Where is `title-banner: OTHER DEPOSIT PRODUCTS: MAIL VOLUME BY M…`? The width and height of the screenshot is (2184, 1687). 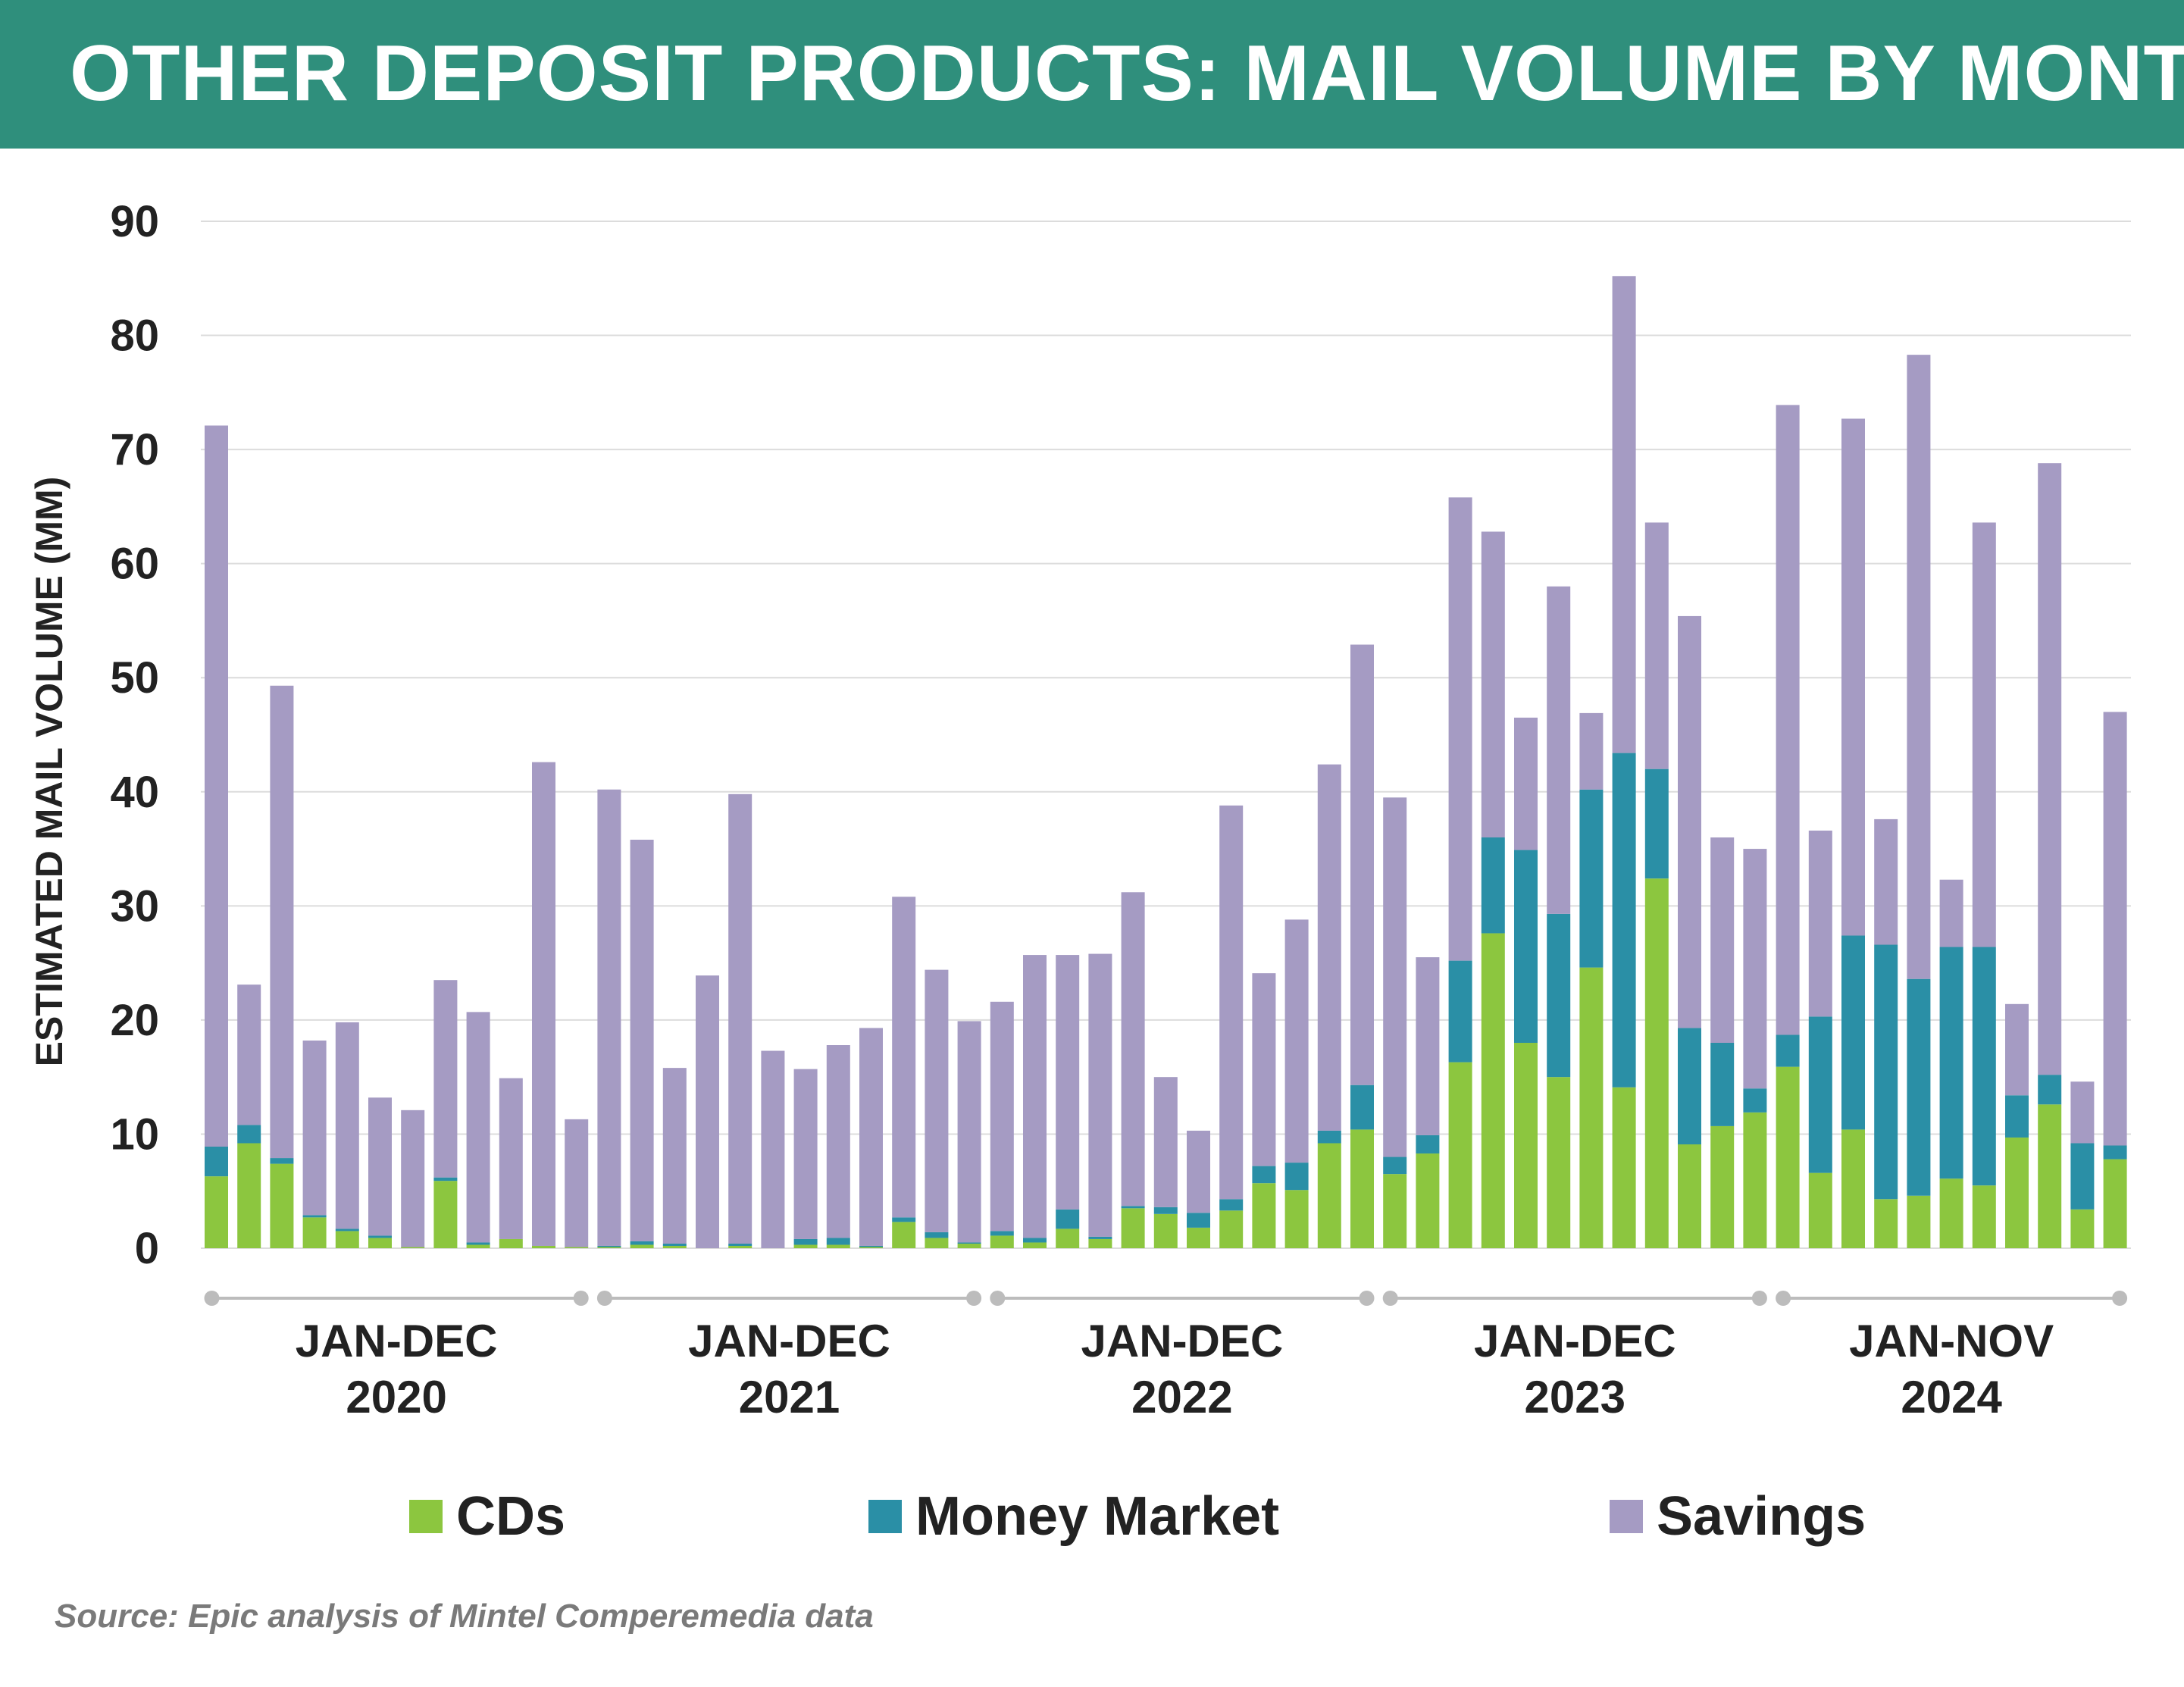
title-banner: OTHER DEPOSIT PRODUCTS: MAIL VOLUME BY M… is located at coordinates (1092, 75).